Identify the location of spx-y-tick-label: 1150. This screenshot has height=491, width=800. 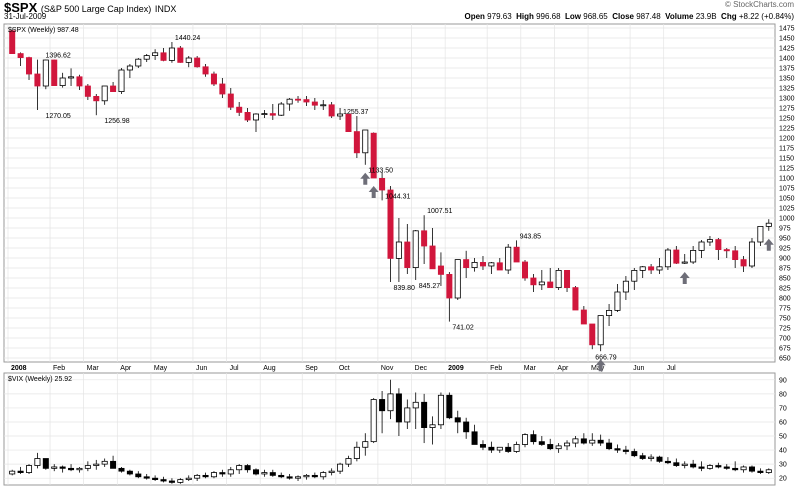
(786, 159).